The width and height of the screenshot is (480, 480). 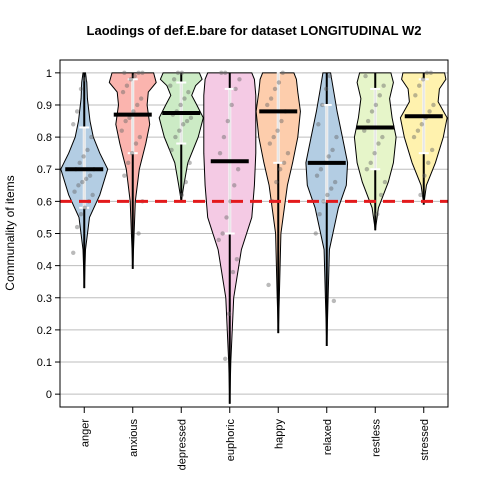 I want to click on y-tick-label: 0.6, so click(x=44, y=202).